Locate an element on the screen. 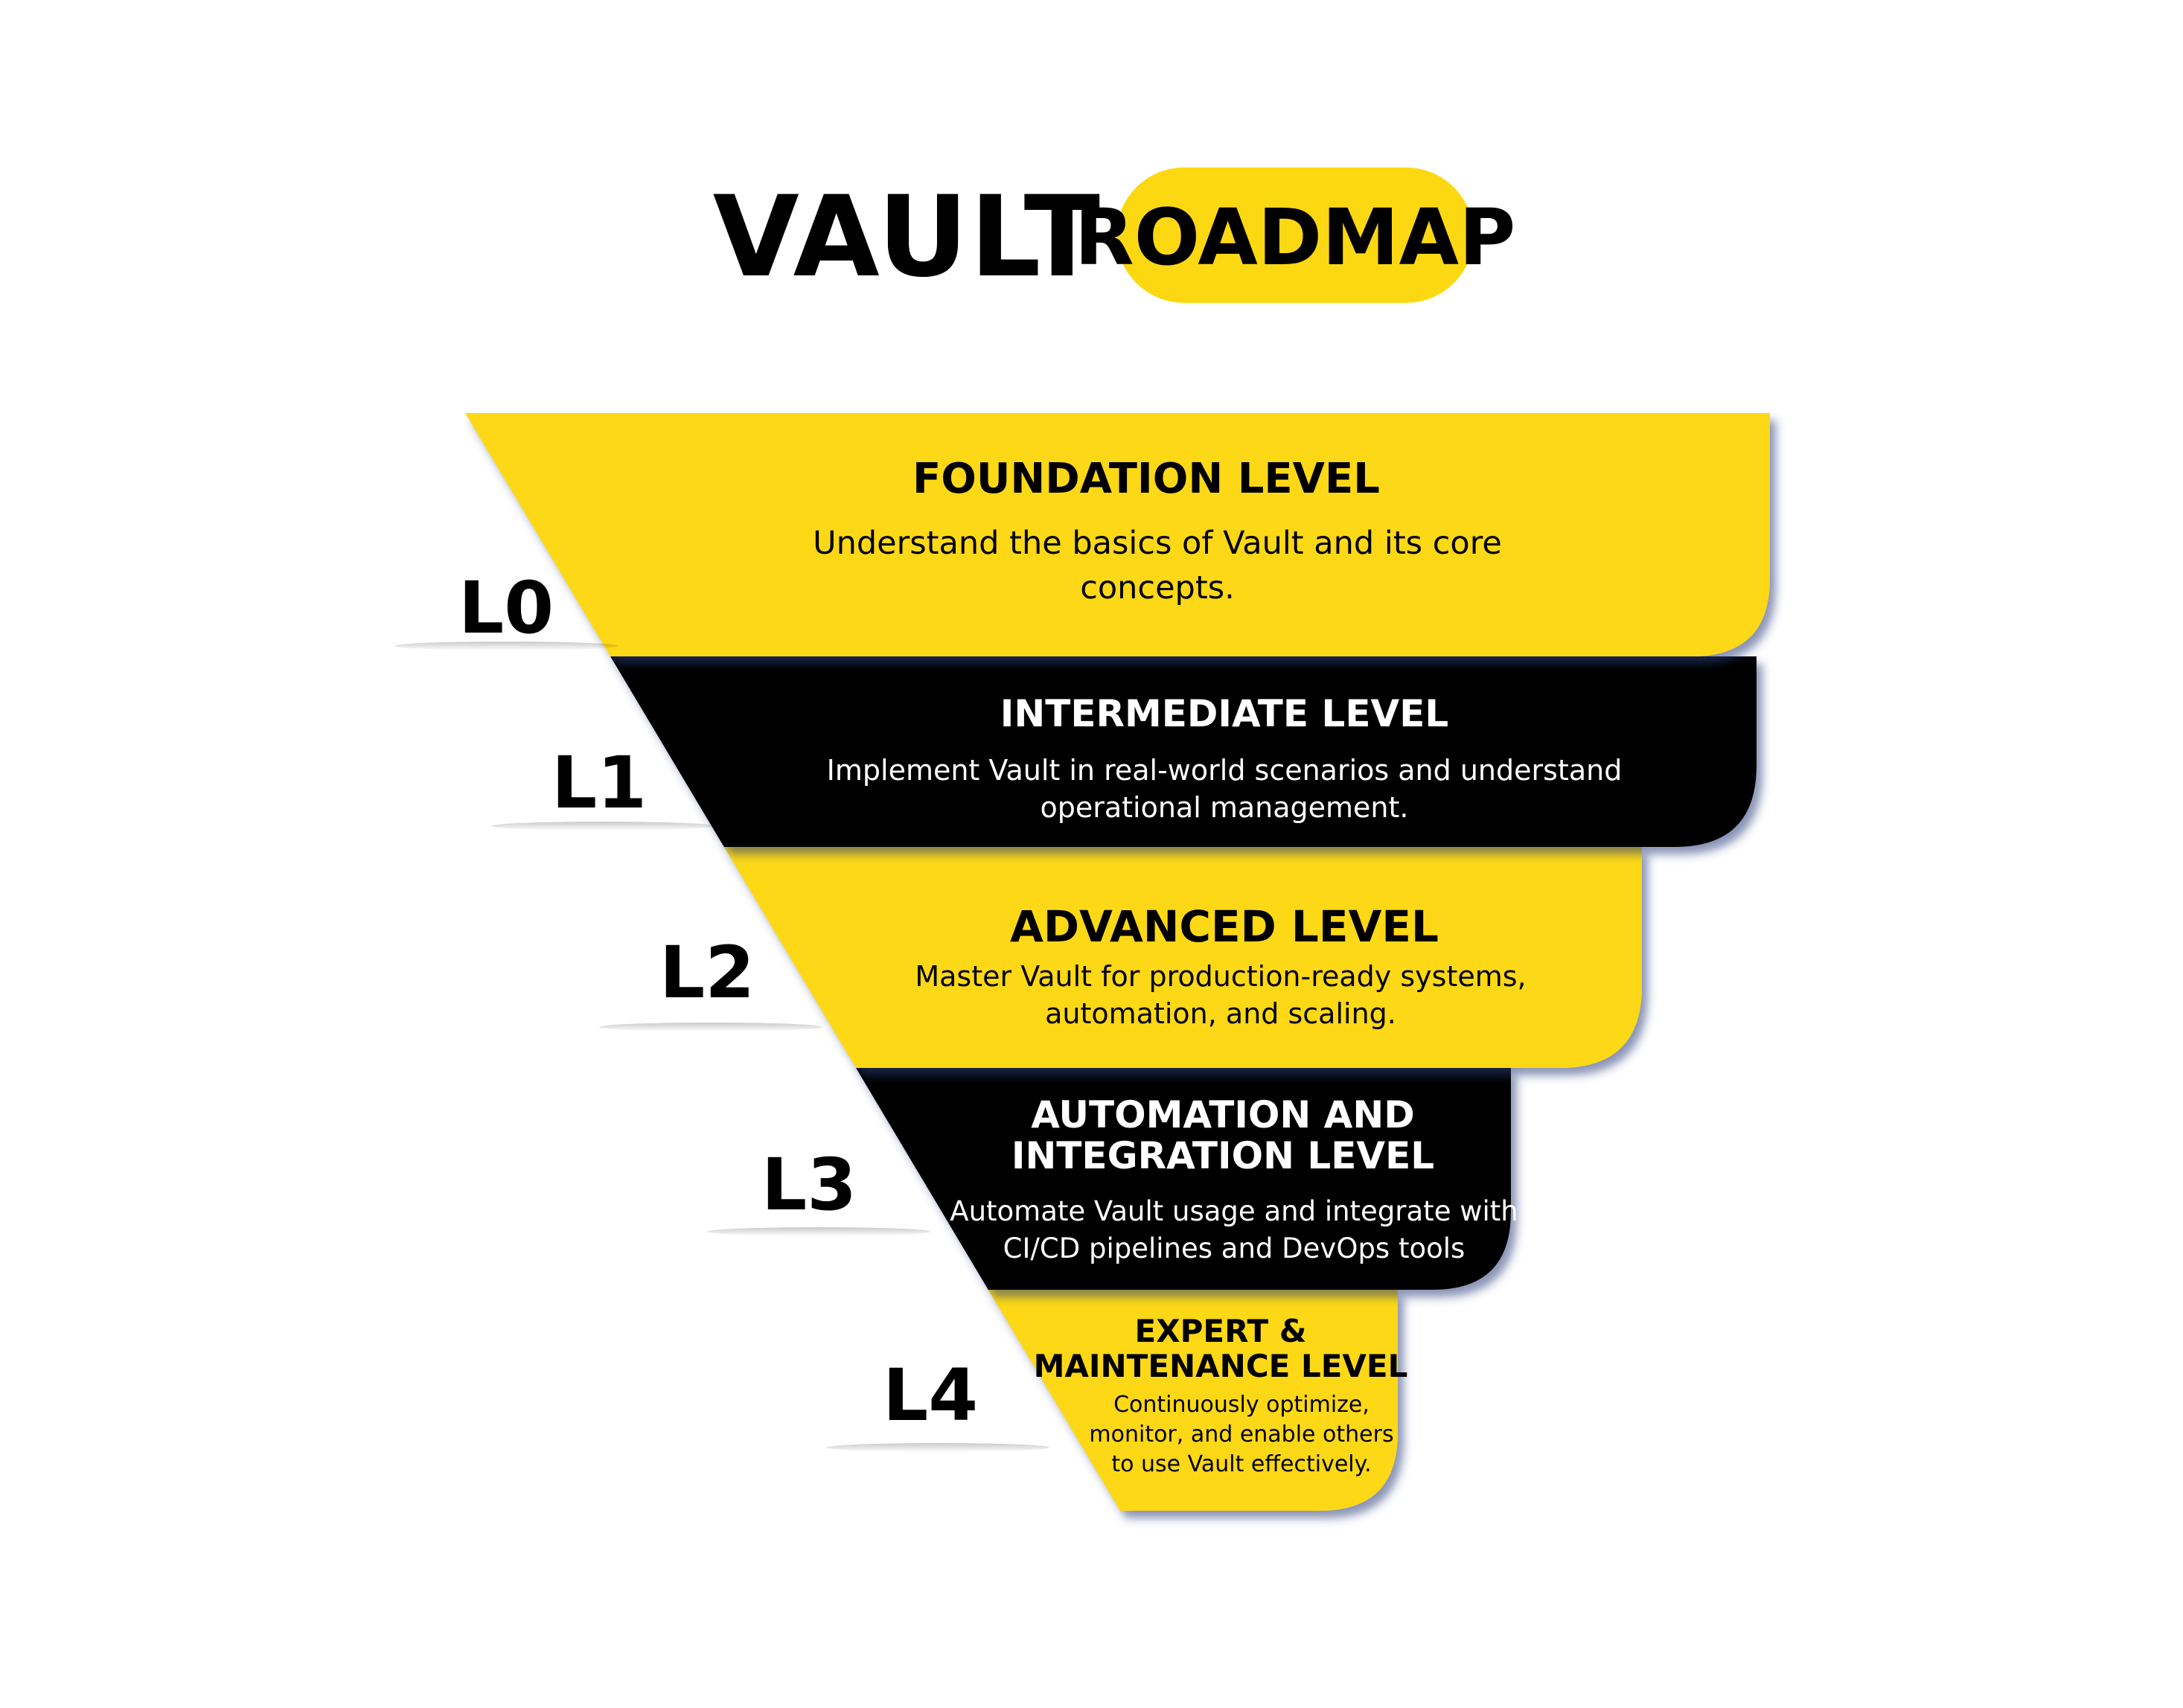  level-title: ADVANCED LEVEL is located at coordinates (1224, 927).